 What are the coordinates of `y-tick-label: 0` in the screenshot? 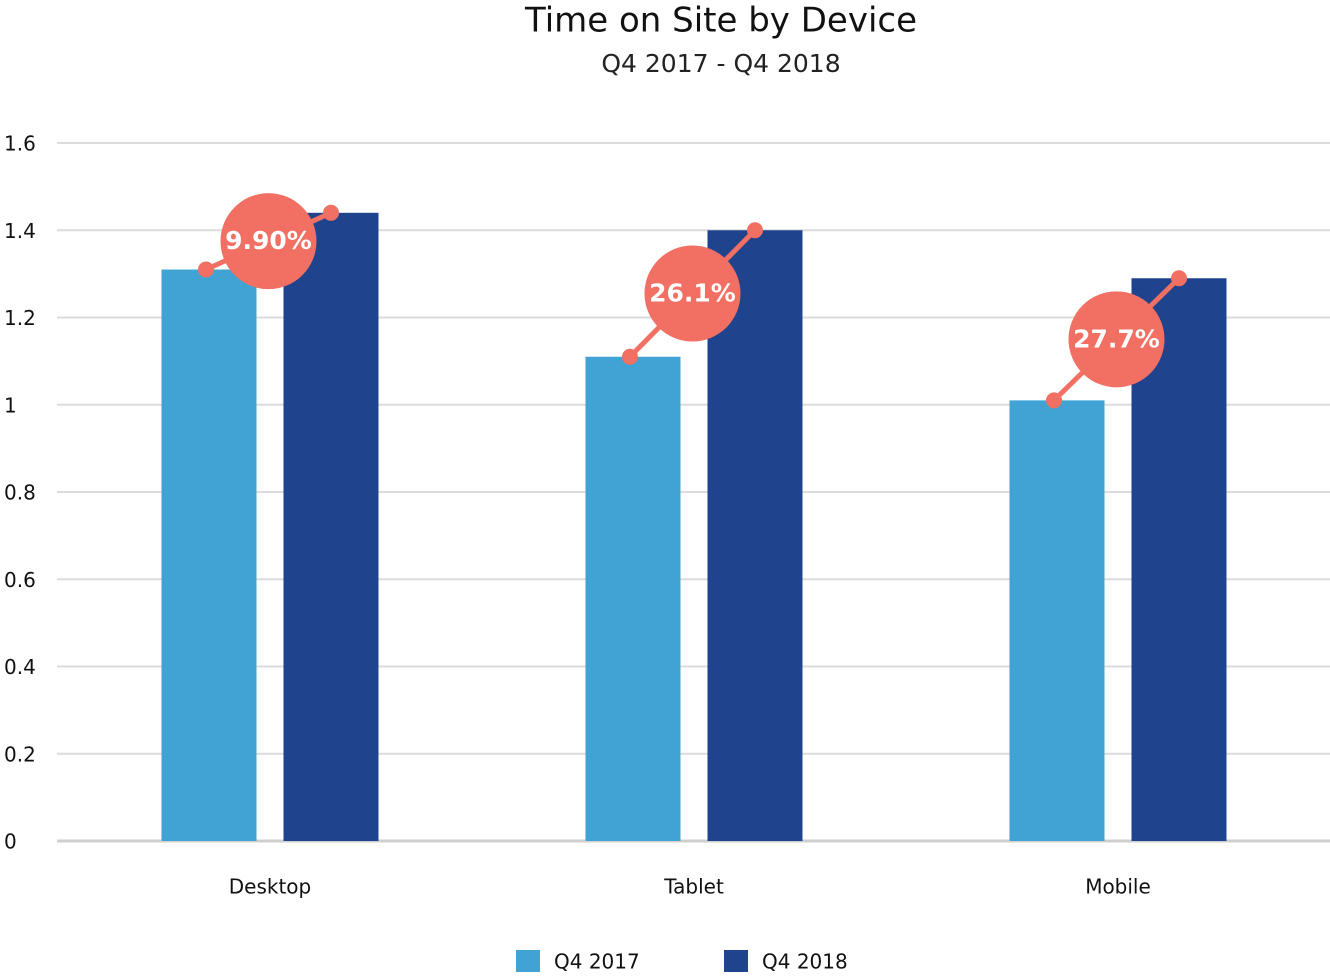 It's located at (10, 842).